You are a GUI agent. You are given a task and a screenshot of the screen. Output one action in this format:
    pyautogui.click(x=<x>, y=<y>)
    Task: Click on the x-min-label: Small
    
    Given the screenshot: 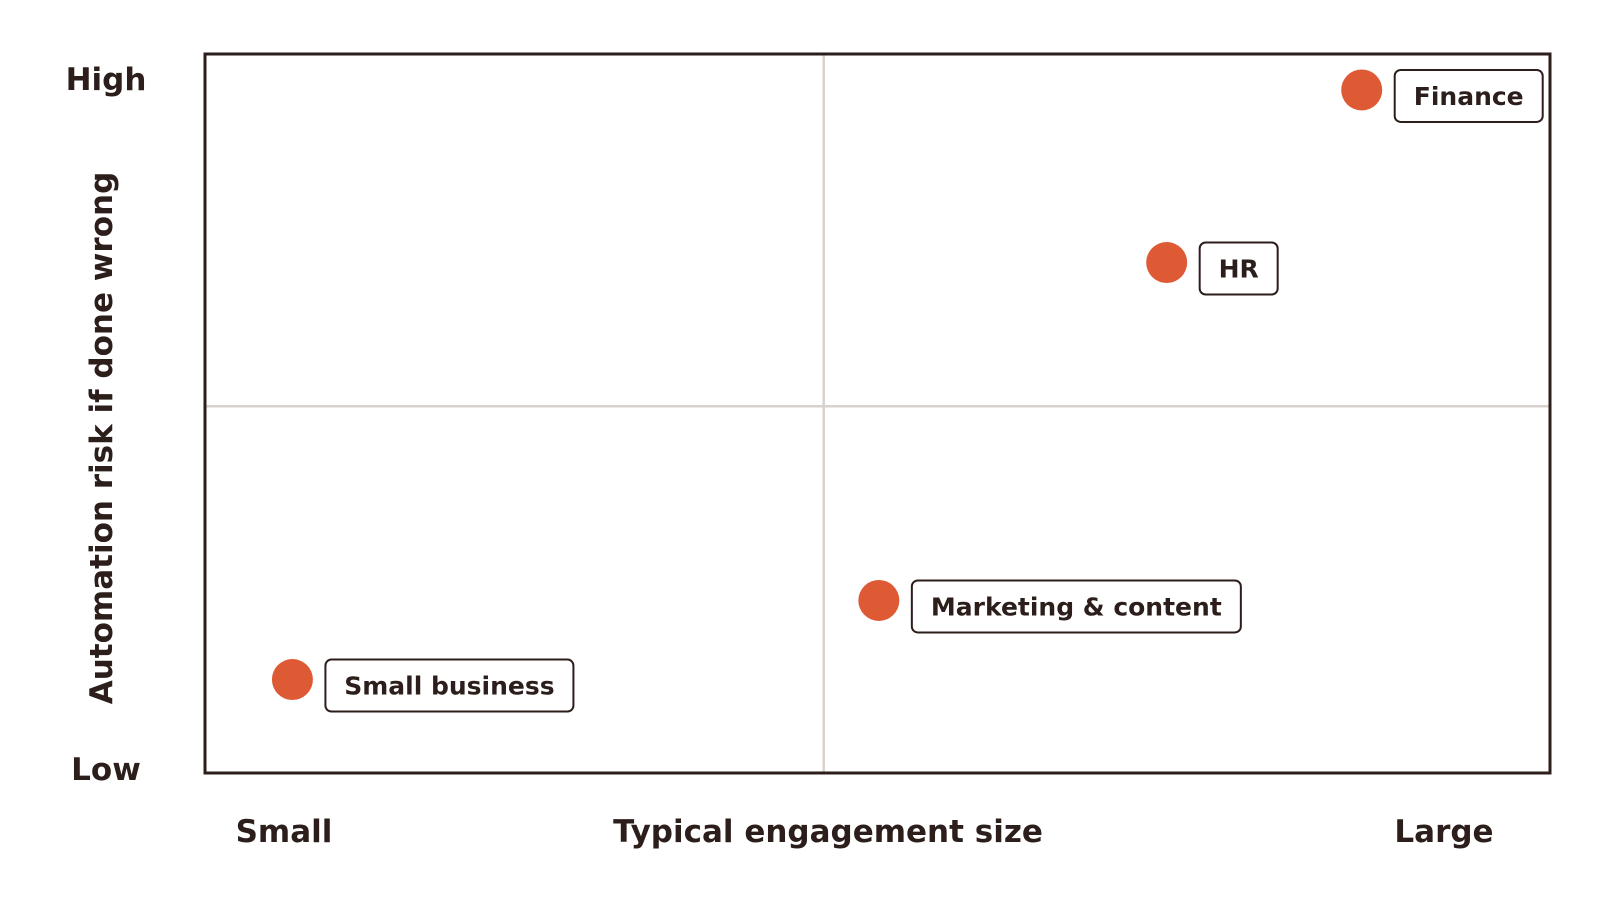 What is the action you would take?
    pyautogui.click(x=284, y=832)
    